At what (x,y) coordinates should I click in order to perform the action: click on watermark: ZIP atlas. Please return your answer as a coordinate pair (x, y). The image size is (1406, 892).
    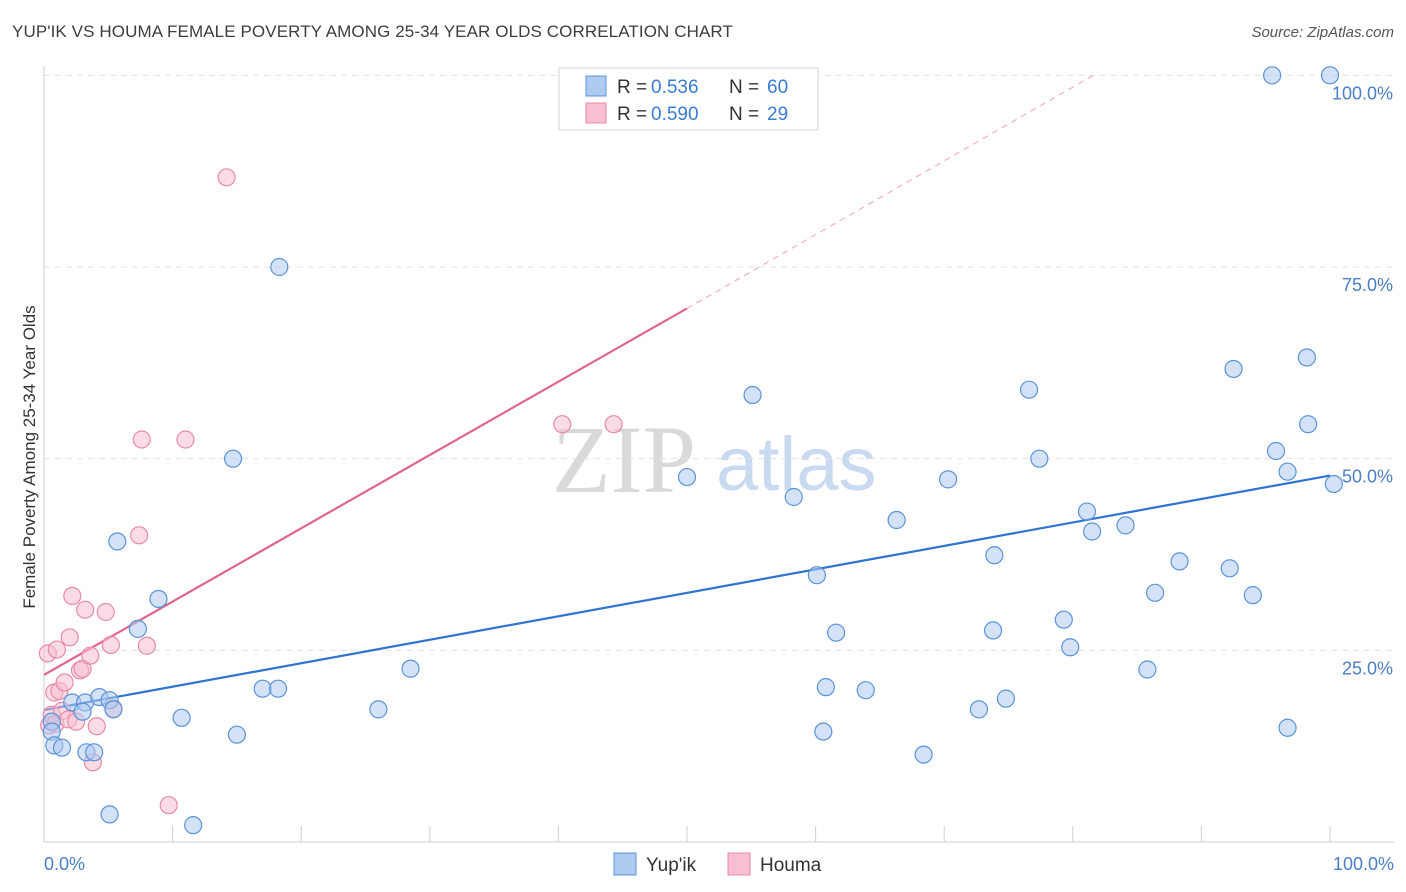
    Looking at the image, I should click on (714, 459).